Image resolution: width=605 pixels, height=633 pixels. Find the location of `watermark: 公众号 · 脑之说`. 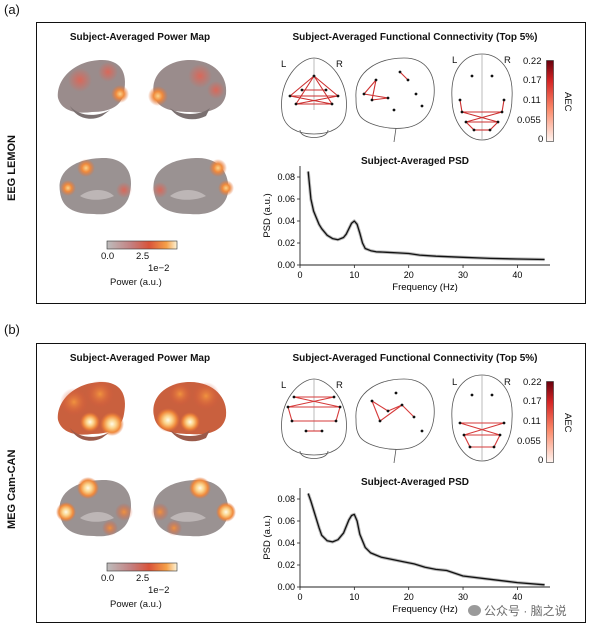

watermark: 公众号 · 脑之说 is located at coordinates (517, 610).